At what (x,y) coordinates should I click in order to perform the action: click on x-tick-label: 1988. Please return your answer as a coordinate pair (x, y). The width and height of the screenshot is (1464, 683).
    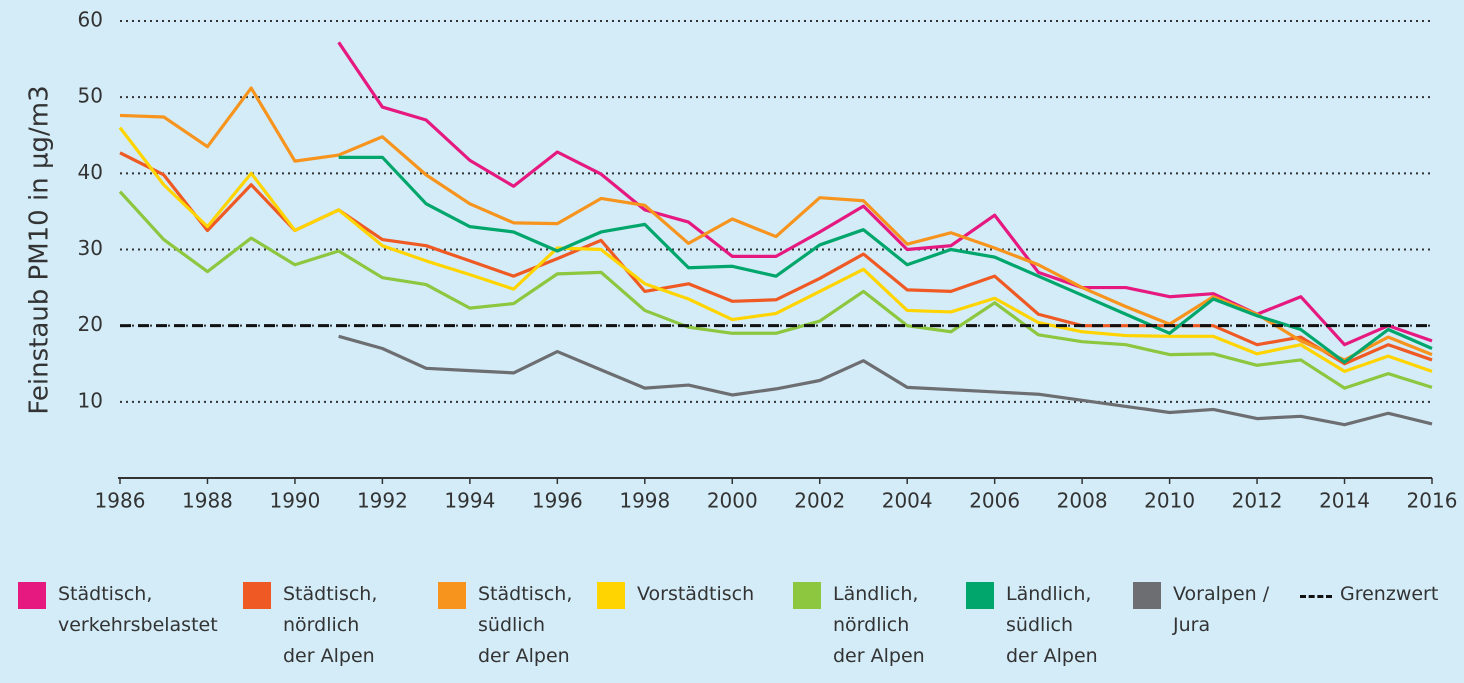
    Looking at the image, I should click on (207, 501).